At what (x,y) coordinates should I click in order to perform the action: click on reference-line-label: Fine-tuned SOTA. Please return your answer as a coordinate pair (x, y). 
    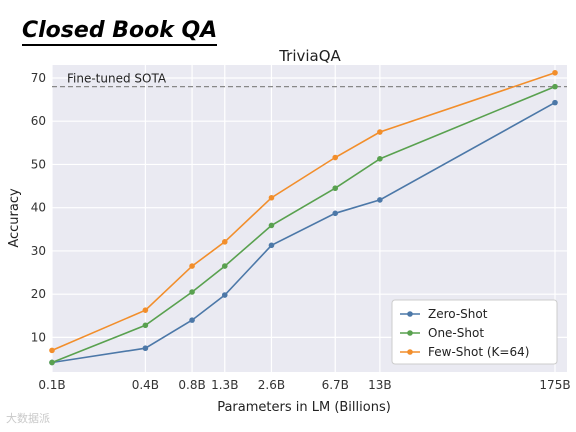
    Looking at the image, I should click on (117, 79).